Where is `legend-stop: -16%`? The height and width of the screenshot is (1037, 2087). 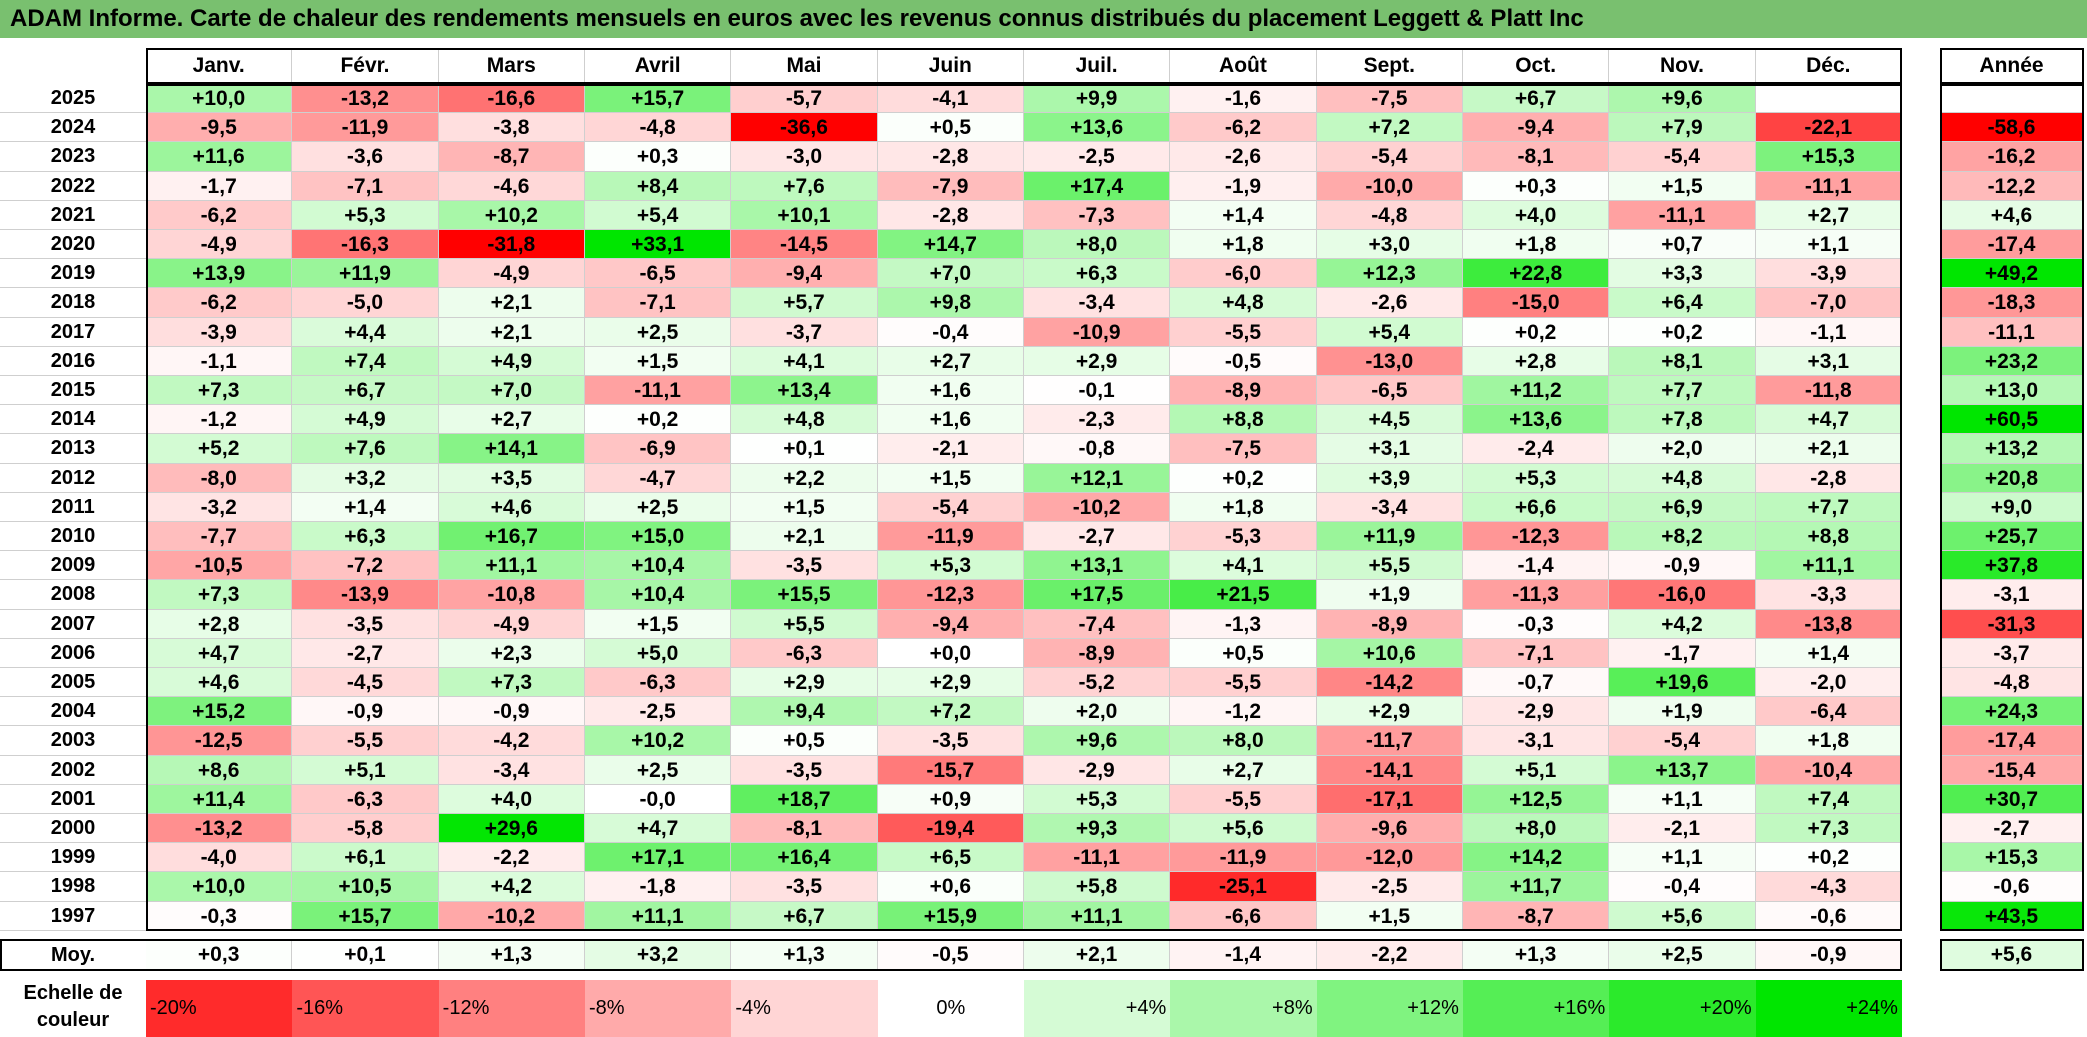 legend-stop: -16% is located at coordinates (365, 1008).